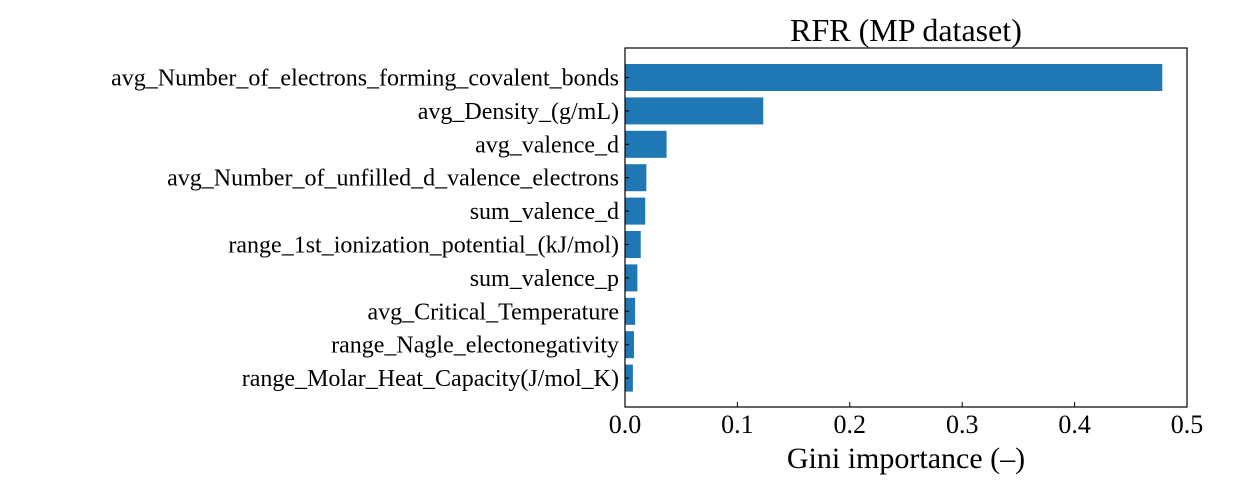 The image size is (1250, 485). Describe the element at coordinates (423, 246) in the screenshot. I see `category-label: range_1st_ionization_potential_(kJ/mol)` at that location.